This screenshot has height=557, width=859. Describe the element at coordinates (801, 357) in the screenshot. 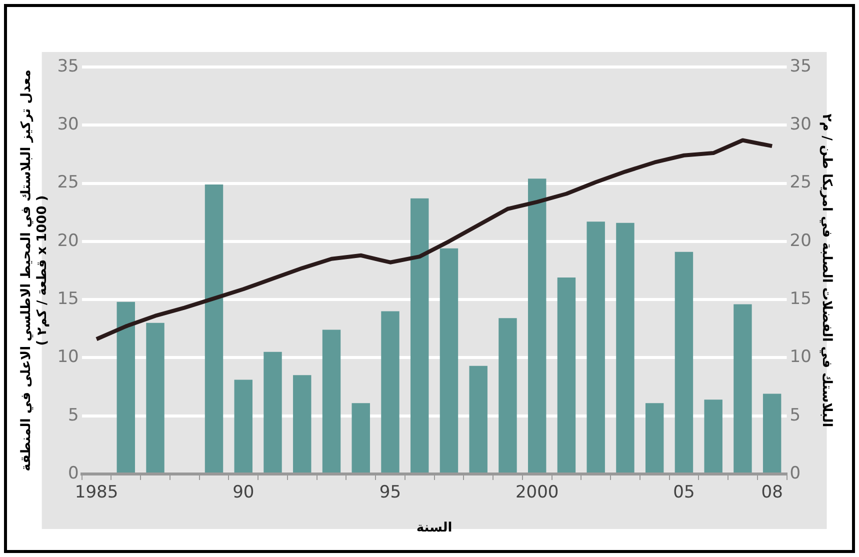

I see `y2-tick-label: 10` at that location.